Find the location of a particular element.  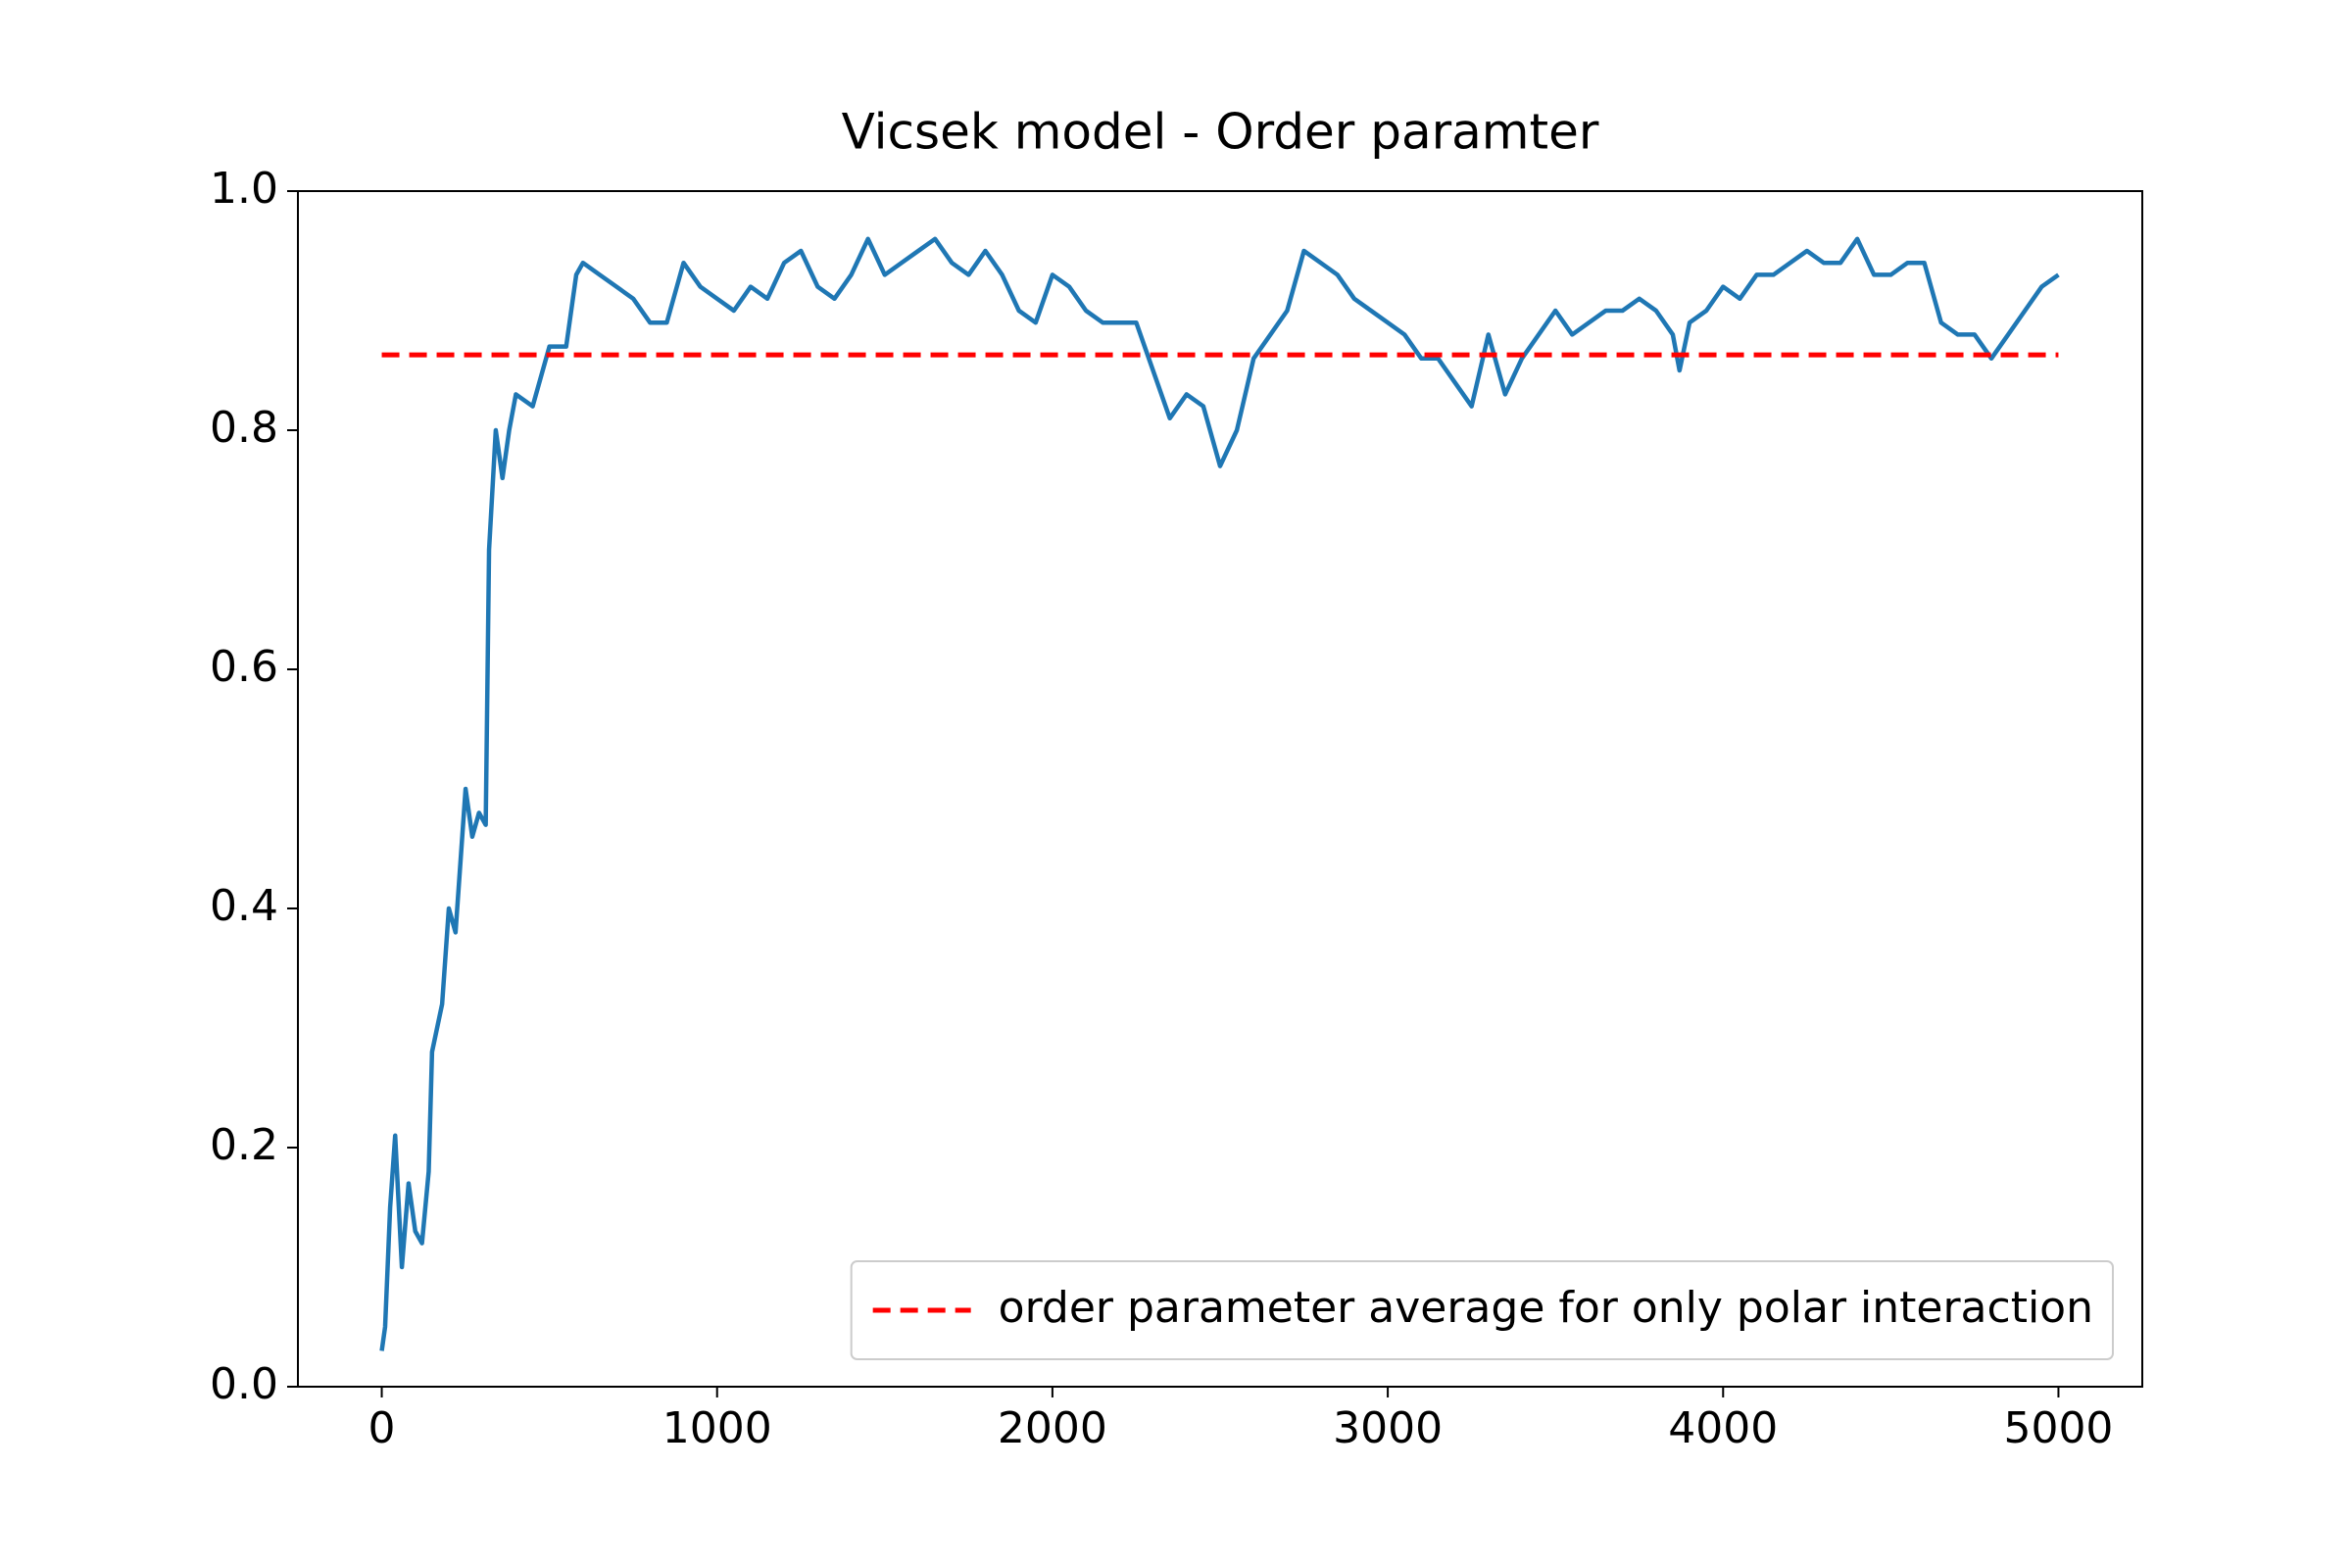

legend-box is located at coordinates (1482, 1310).